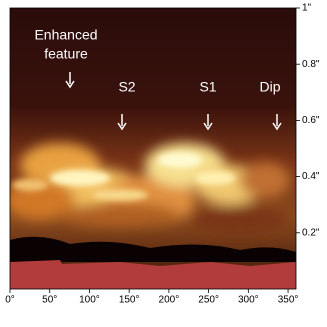  Describe the element at coordinates (173, 101) in the screenshot. I see `arrows` at that location.